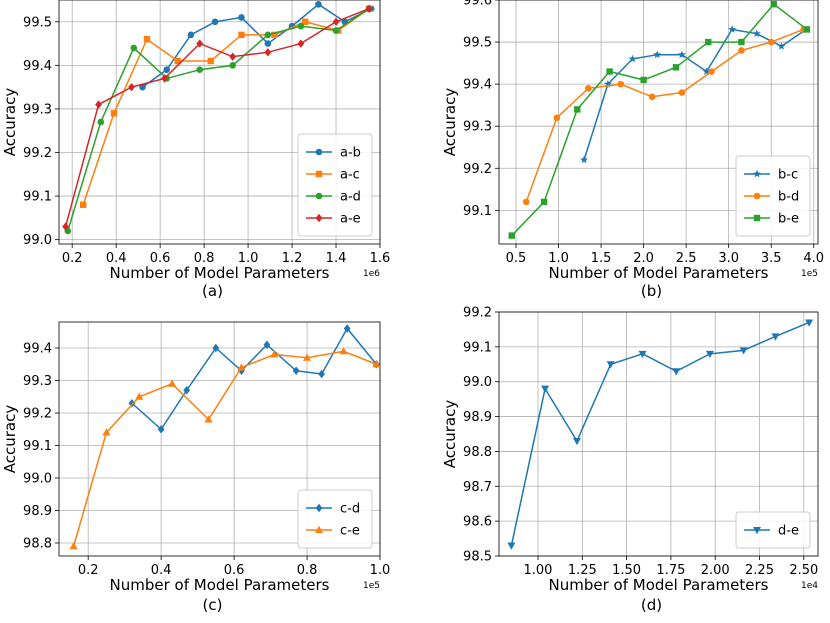 The image size is (830, 623). I want to click on y-tick-label: 98.5, so click(477, 557).